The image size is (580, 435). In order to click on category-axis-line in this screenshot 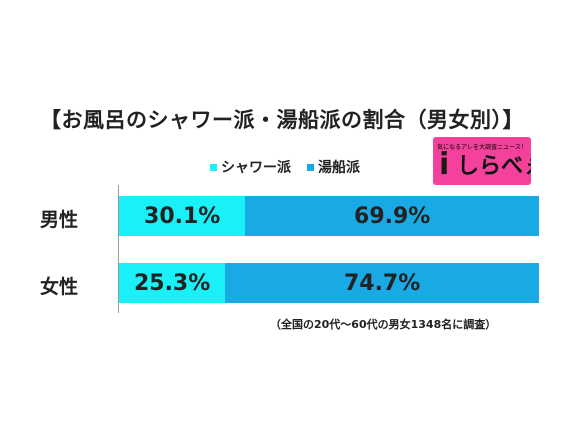, I will do `click(118, 249)`.